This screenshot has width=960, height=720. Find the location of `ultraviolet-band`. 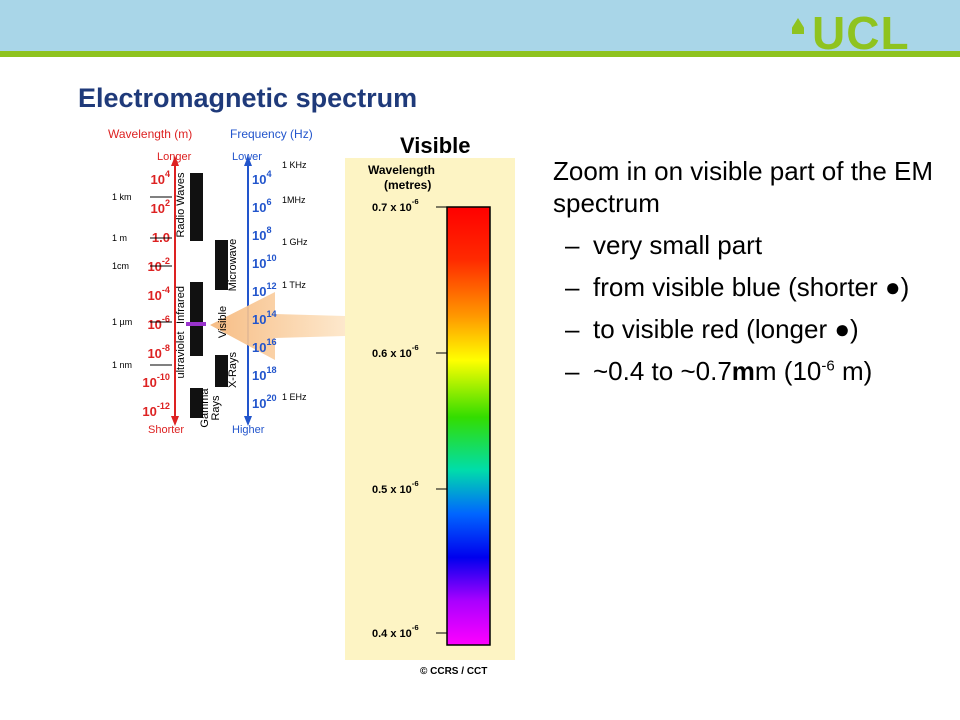

ultraviolet-band is located at coordinates (196, 341).